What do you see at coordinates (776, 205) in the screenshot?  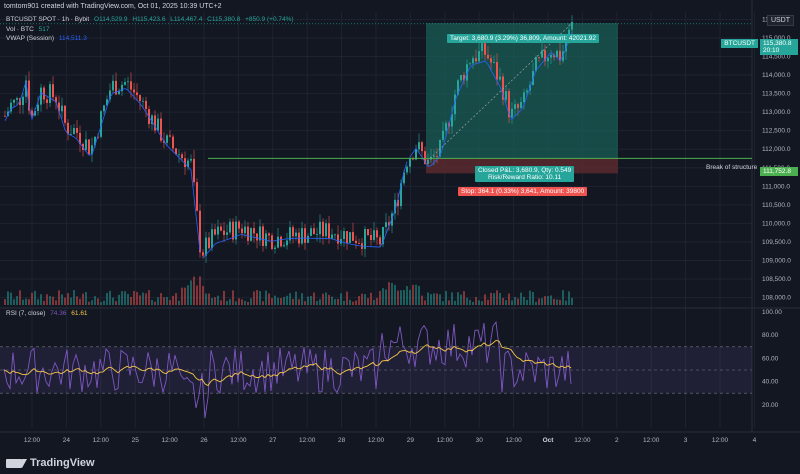 I see `price-tick-label: 110,500.0` at bounding box center [776, 205].